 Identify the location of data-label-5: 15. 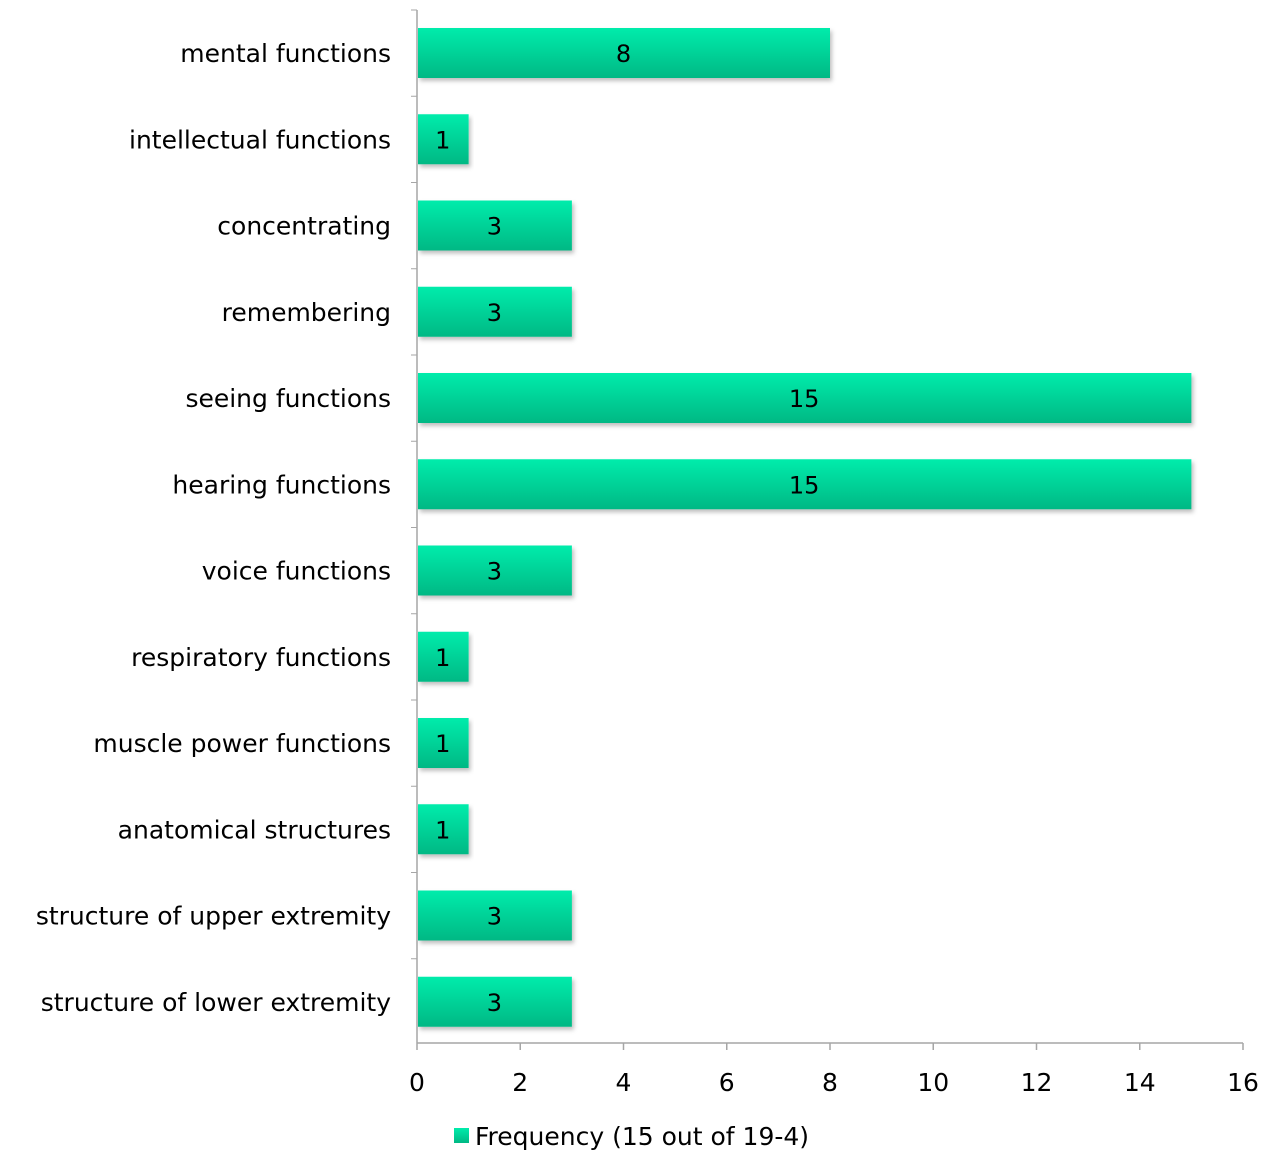
(804, 399).